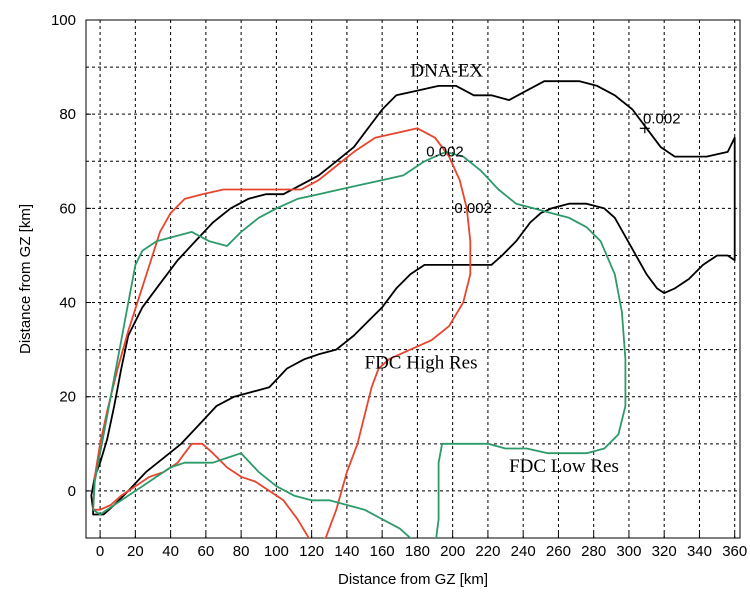 Image resolution: width=750 pixels, height=594 pixels. Describe the element at coordinates (276, 551) in the screenshot. I see `x-tick-label: 100` at that location.